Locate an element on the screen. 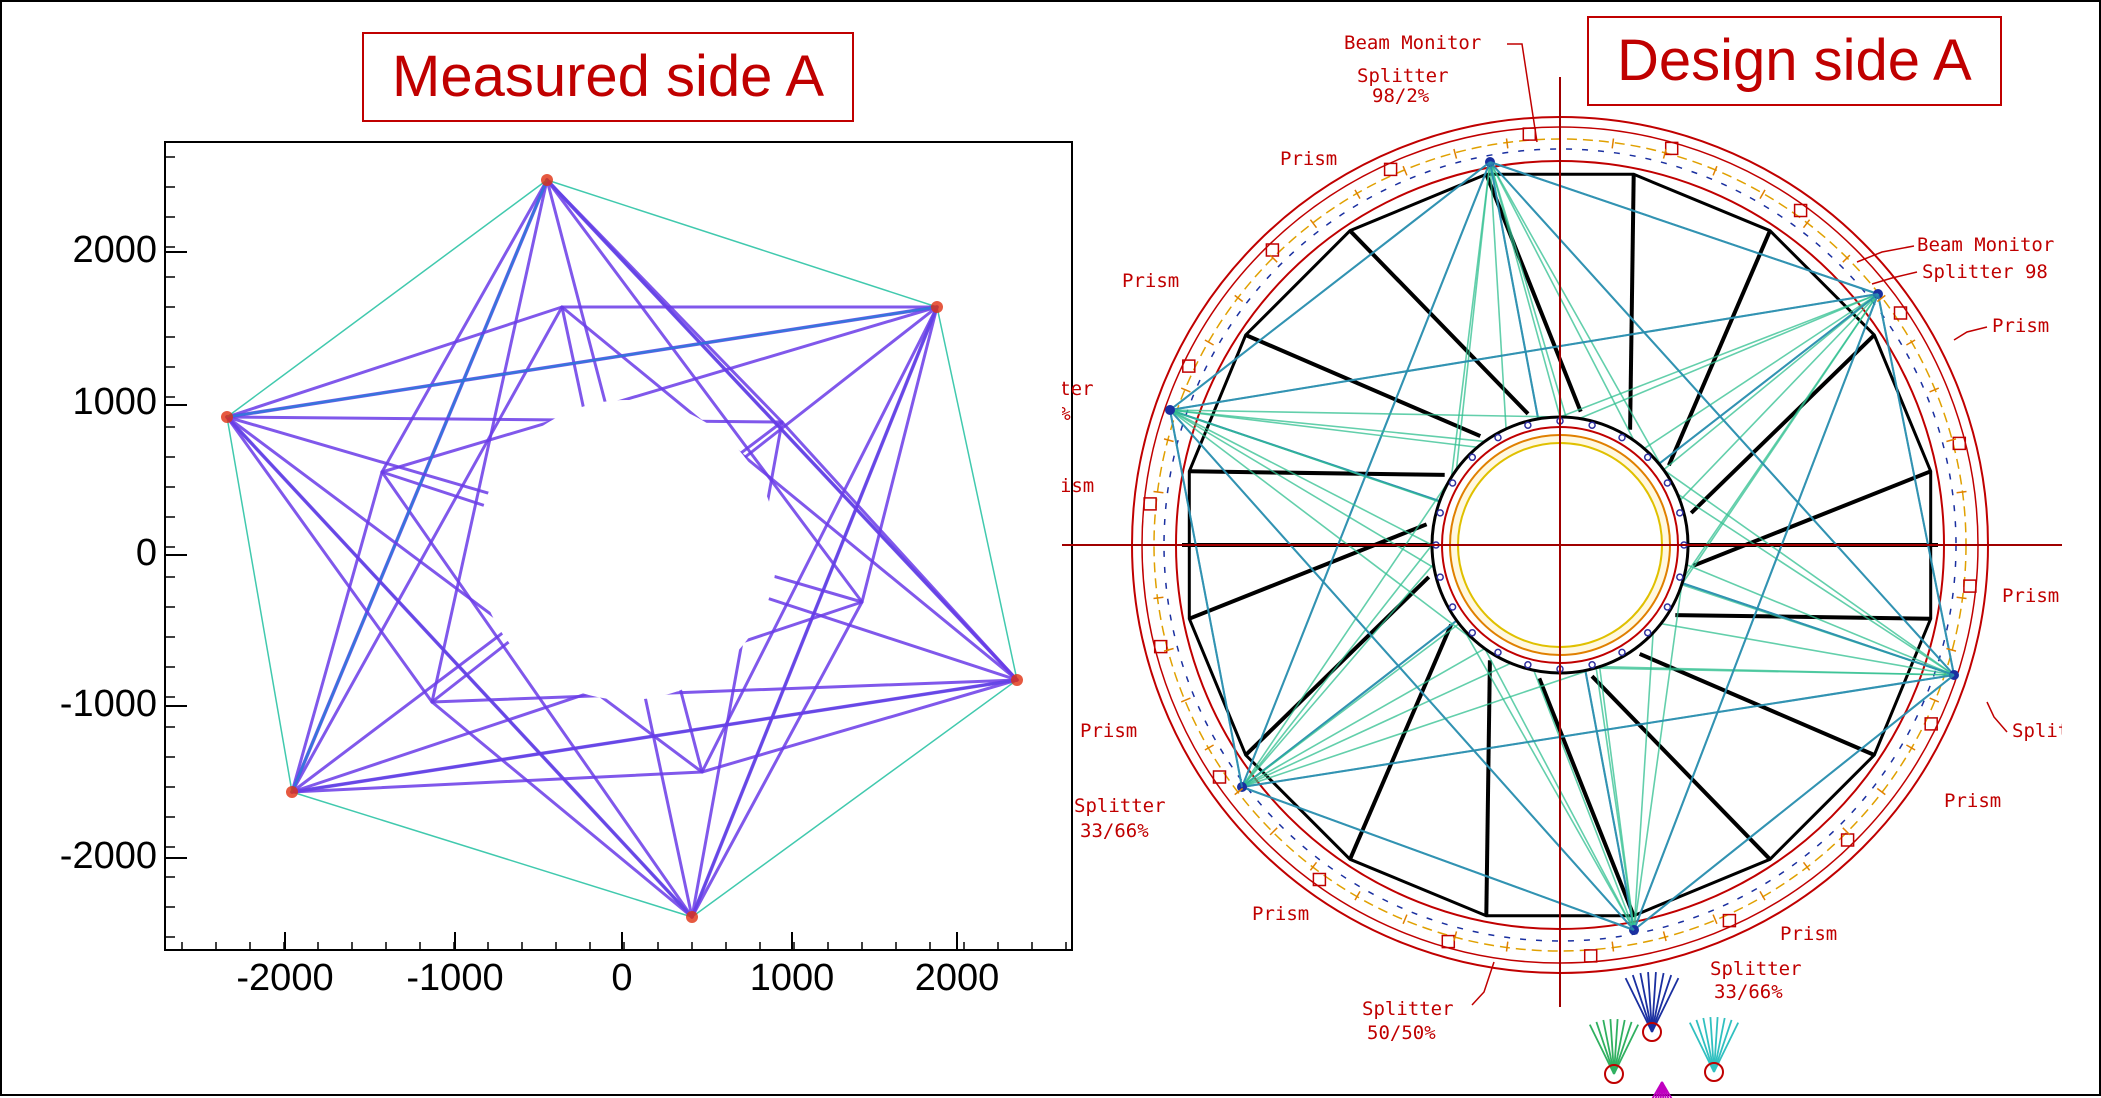  label-splitter-left-ratio: 50/50% is located at coordinates (1066, 414).